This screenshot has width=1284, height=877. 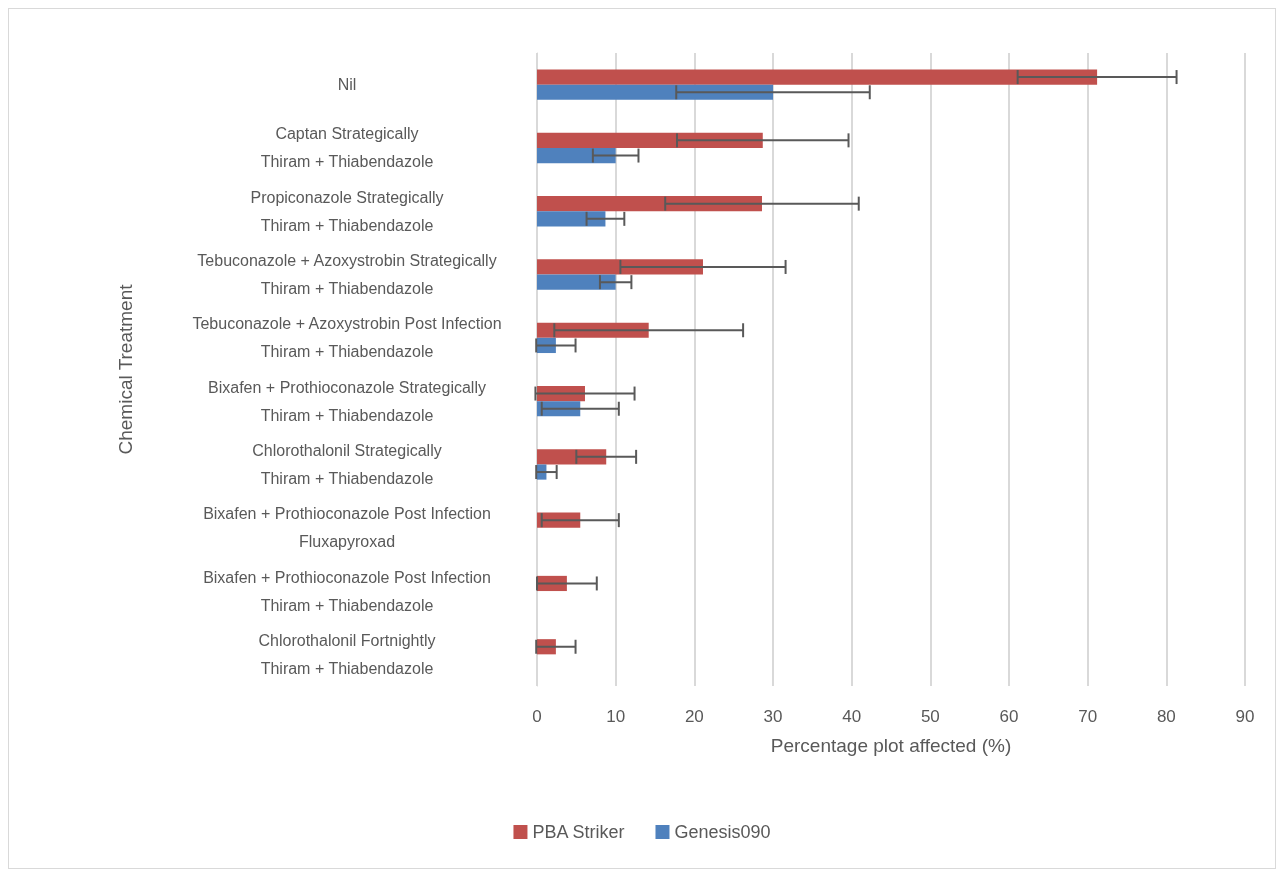 What do you see at coordinates (347, 528) in the screenshot?
I see `y-tick-label: Bixafen + Prothioconazole Post Infection Fluxapyroxad` at bounding box center [347, 528].